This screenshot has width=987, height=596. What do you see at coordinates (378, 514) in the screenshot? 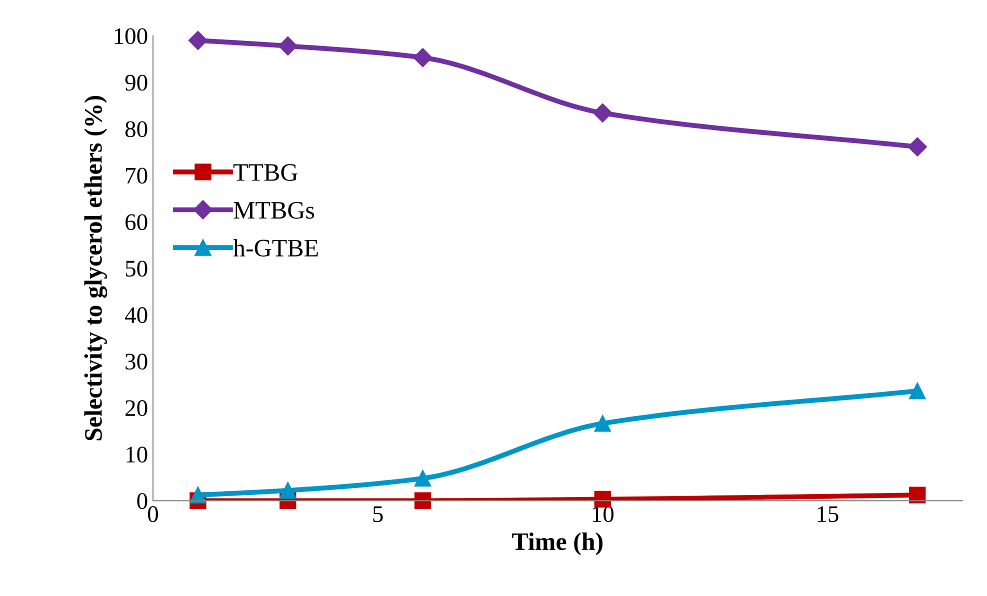
I see `x-tick-label: 5` at bounding box center [378, 514].